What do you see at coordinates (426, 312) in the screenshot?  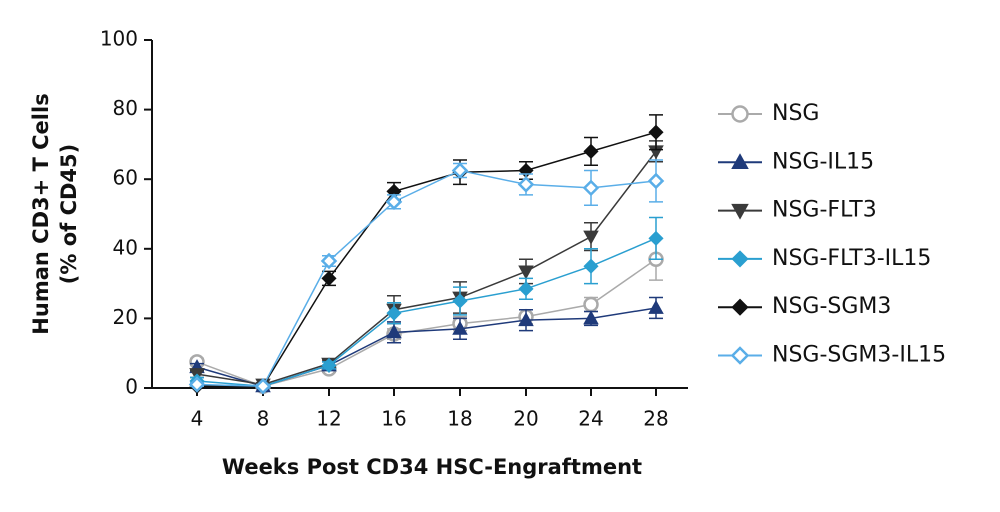 I see `series-line` at bounding box center [426, 312].